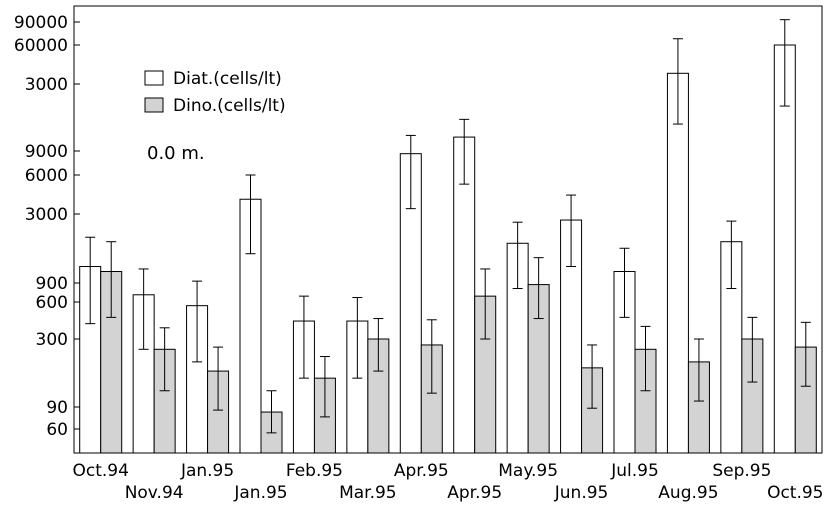  What do you see at coordinates (100, 471) in the screenshot?
I see `x-tick-label: Oct.94` at bounding box center [100, 471].